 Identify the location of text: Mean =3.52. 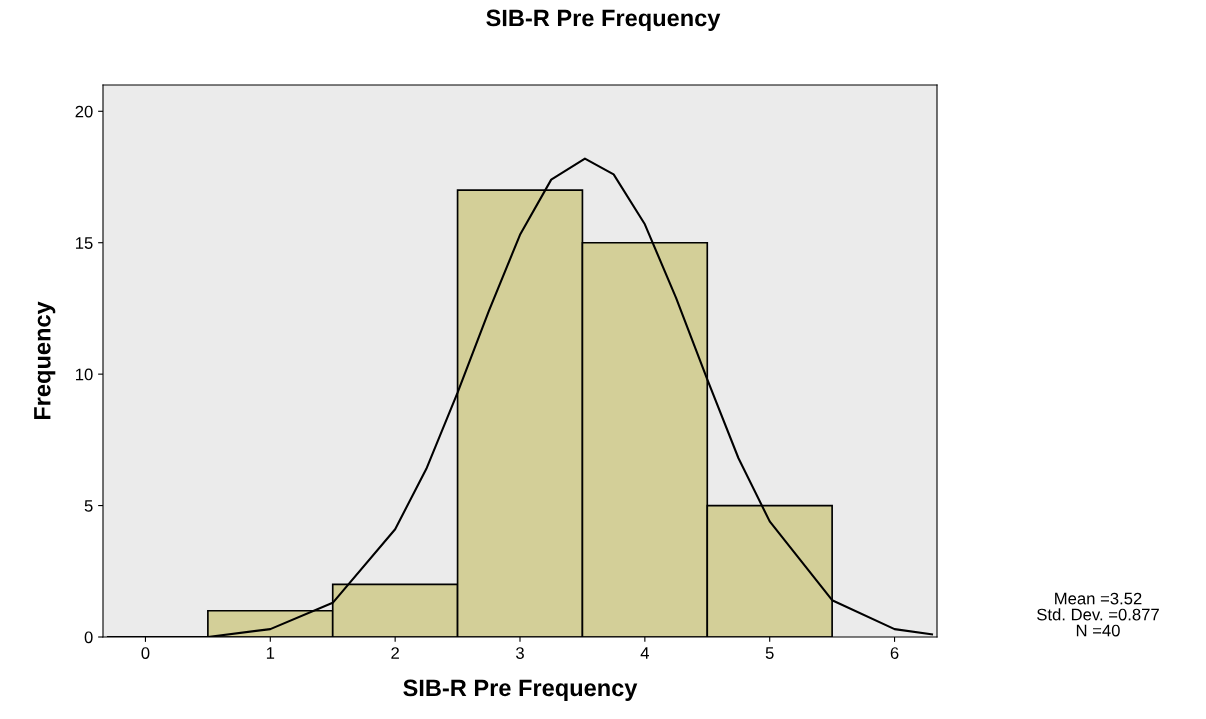
(1098, 598).